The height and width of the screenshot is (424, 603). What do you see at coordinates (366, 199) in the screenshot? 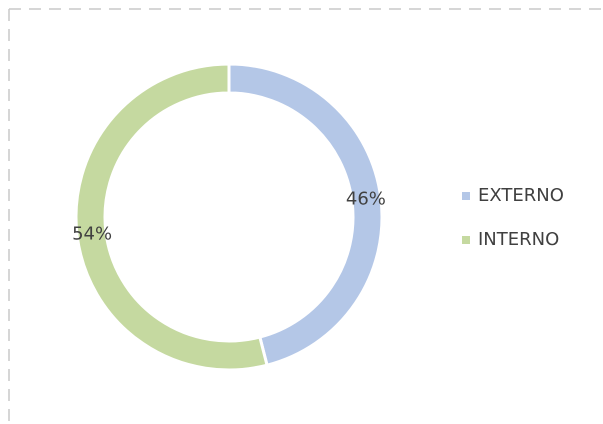
I see `data-label: 46%` at bounding box center [366, 199].